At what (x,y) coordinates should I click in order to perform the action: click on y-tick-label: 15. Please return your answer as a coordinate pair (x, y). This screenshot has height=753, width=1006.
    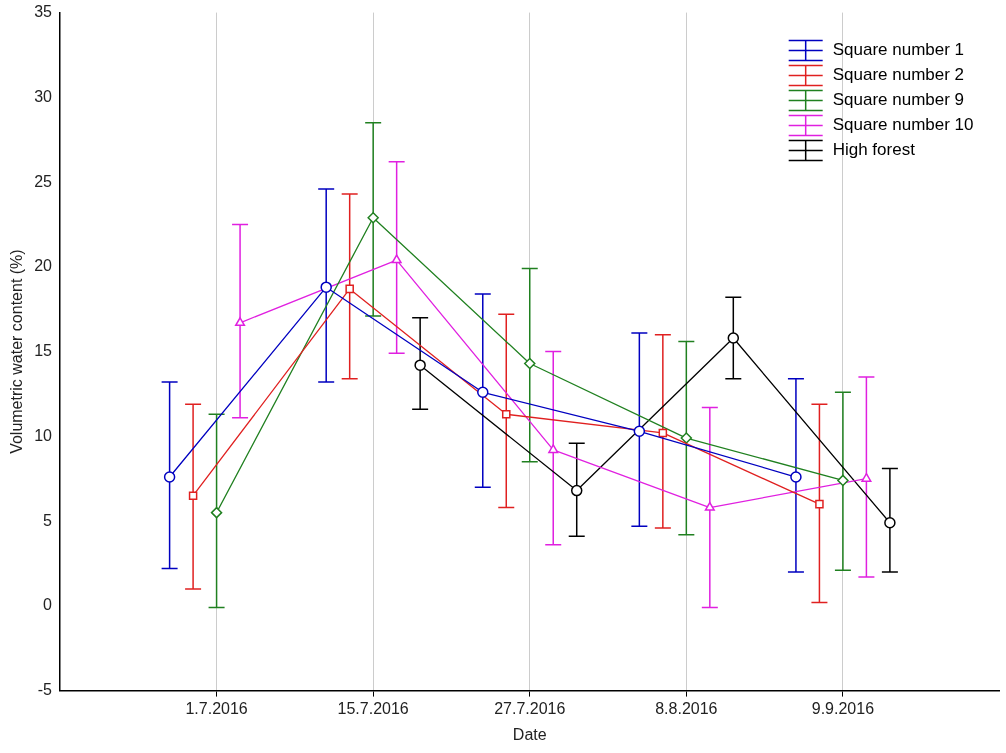
    Looking at the image, I should click on (43, 351).